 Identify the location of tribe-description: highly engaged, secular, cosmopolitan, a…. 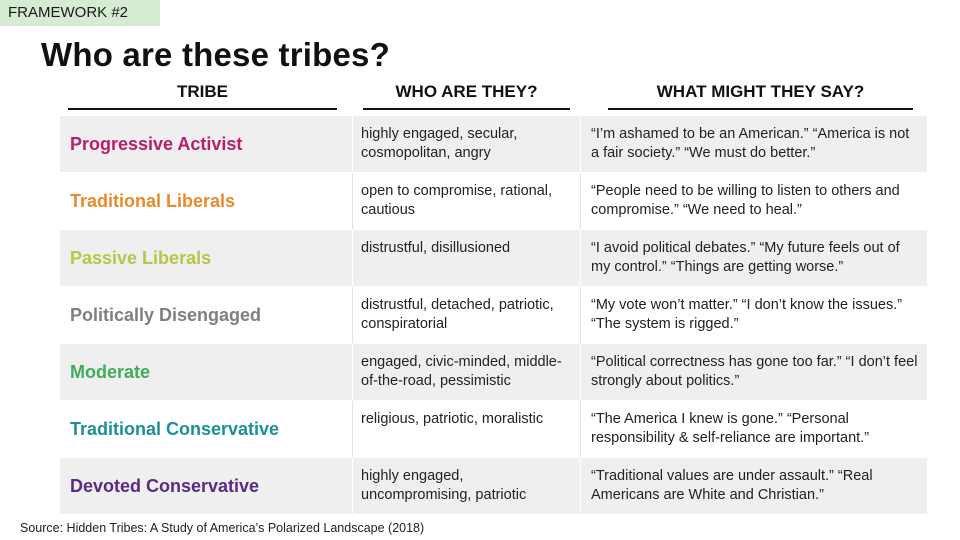
(466, 144).